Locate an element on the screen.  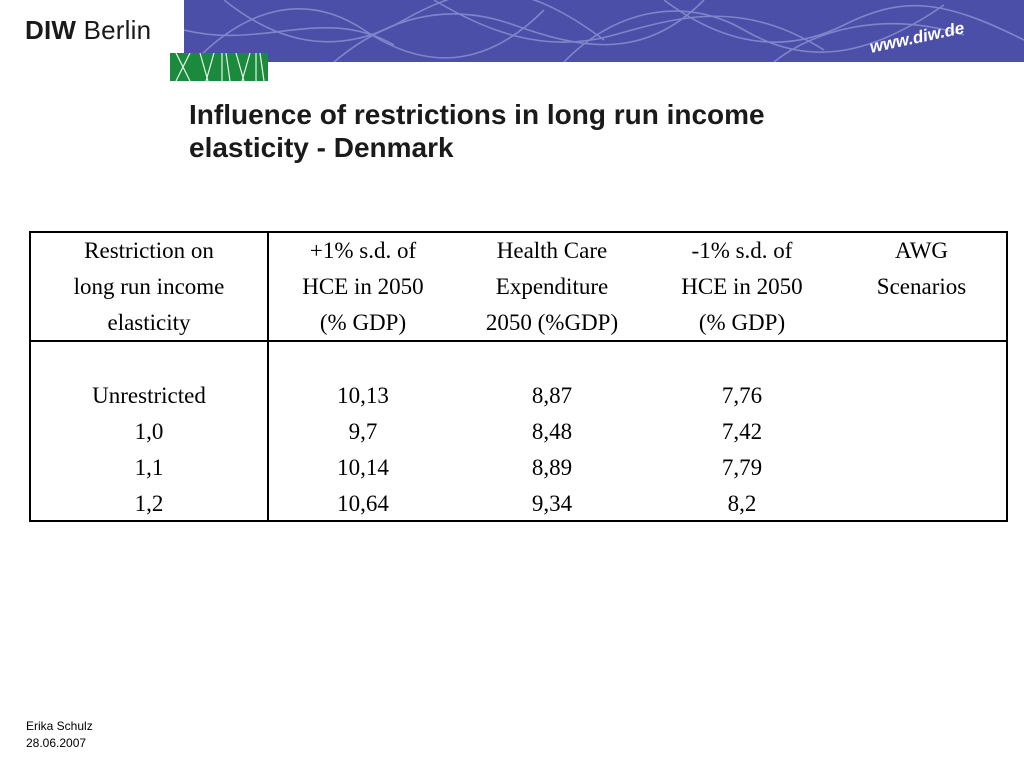
column-health-care: 8,87 8,48 8,89 9,34 is located at coordinates (552, 450).